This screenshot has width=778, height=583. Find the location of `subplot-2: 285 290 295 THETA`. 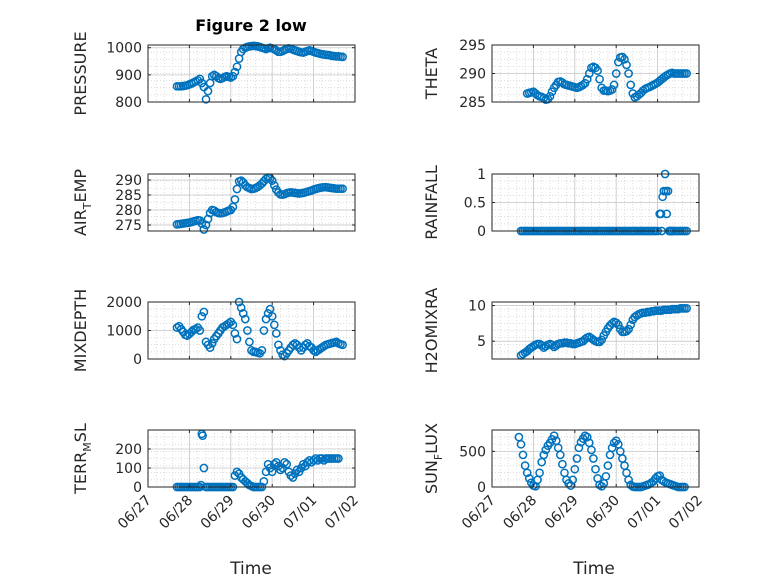

subplot-2: 285 290 295 THETA is located at coordinates (561, 74).